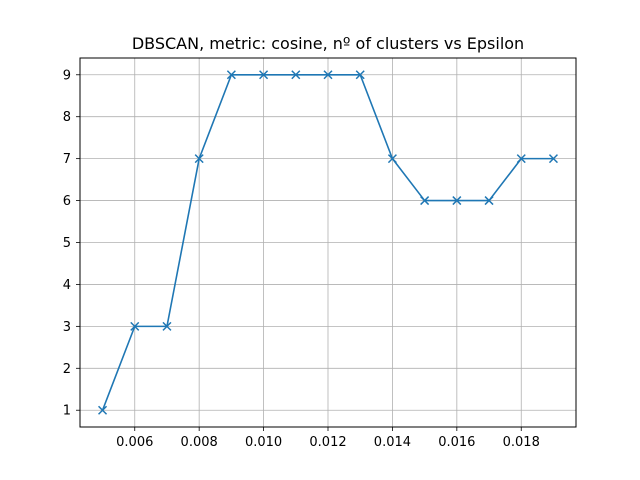 This screenshot has width=640, height=480. I want to click on y-tick-label: 9, so click(67, 75).